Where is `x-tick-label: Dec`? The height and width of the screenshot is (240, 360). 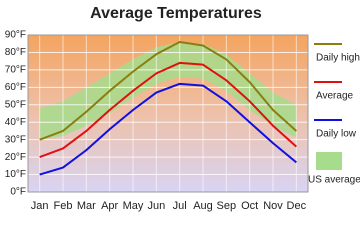
x-tick-label: Dec is located at coordinates (297, 206).